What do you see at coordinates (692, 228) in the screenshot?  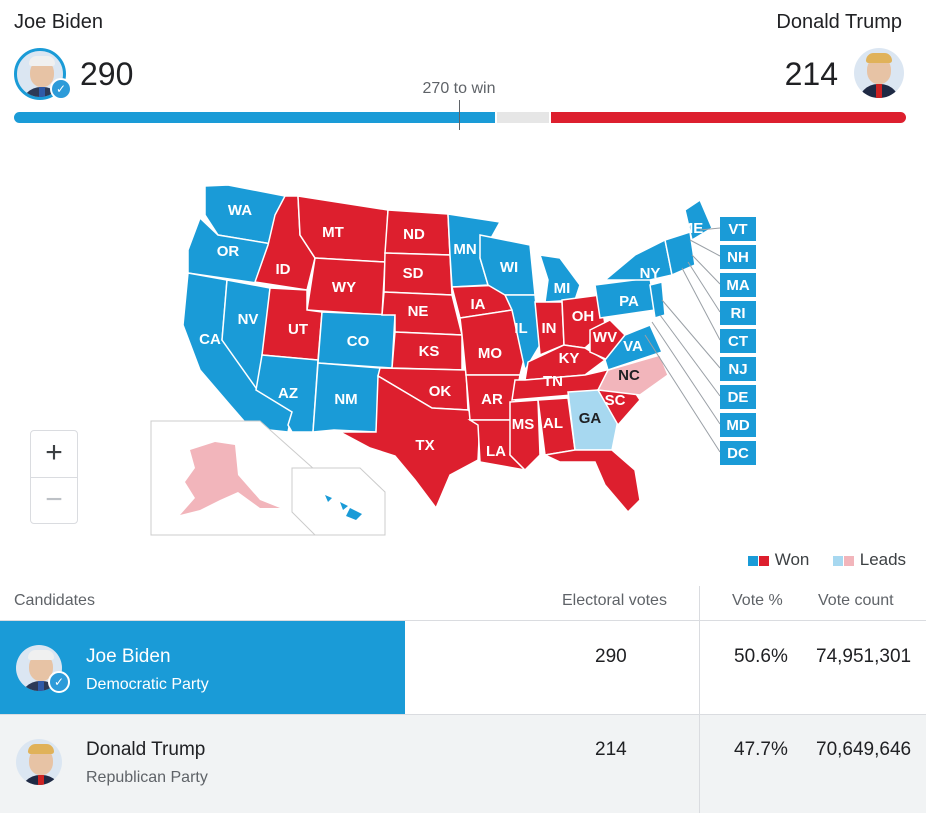 I see `svg-text: ME` at bounding box center [692, 228].